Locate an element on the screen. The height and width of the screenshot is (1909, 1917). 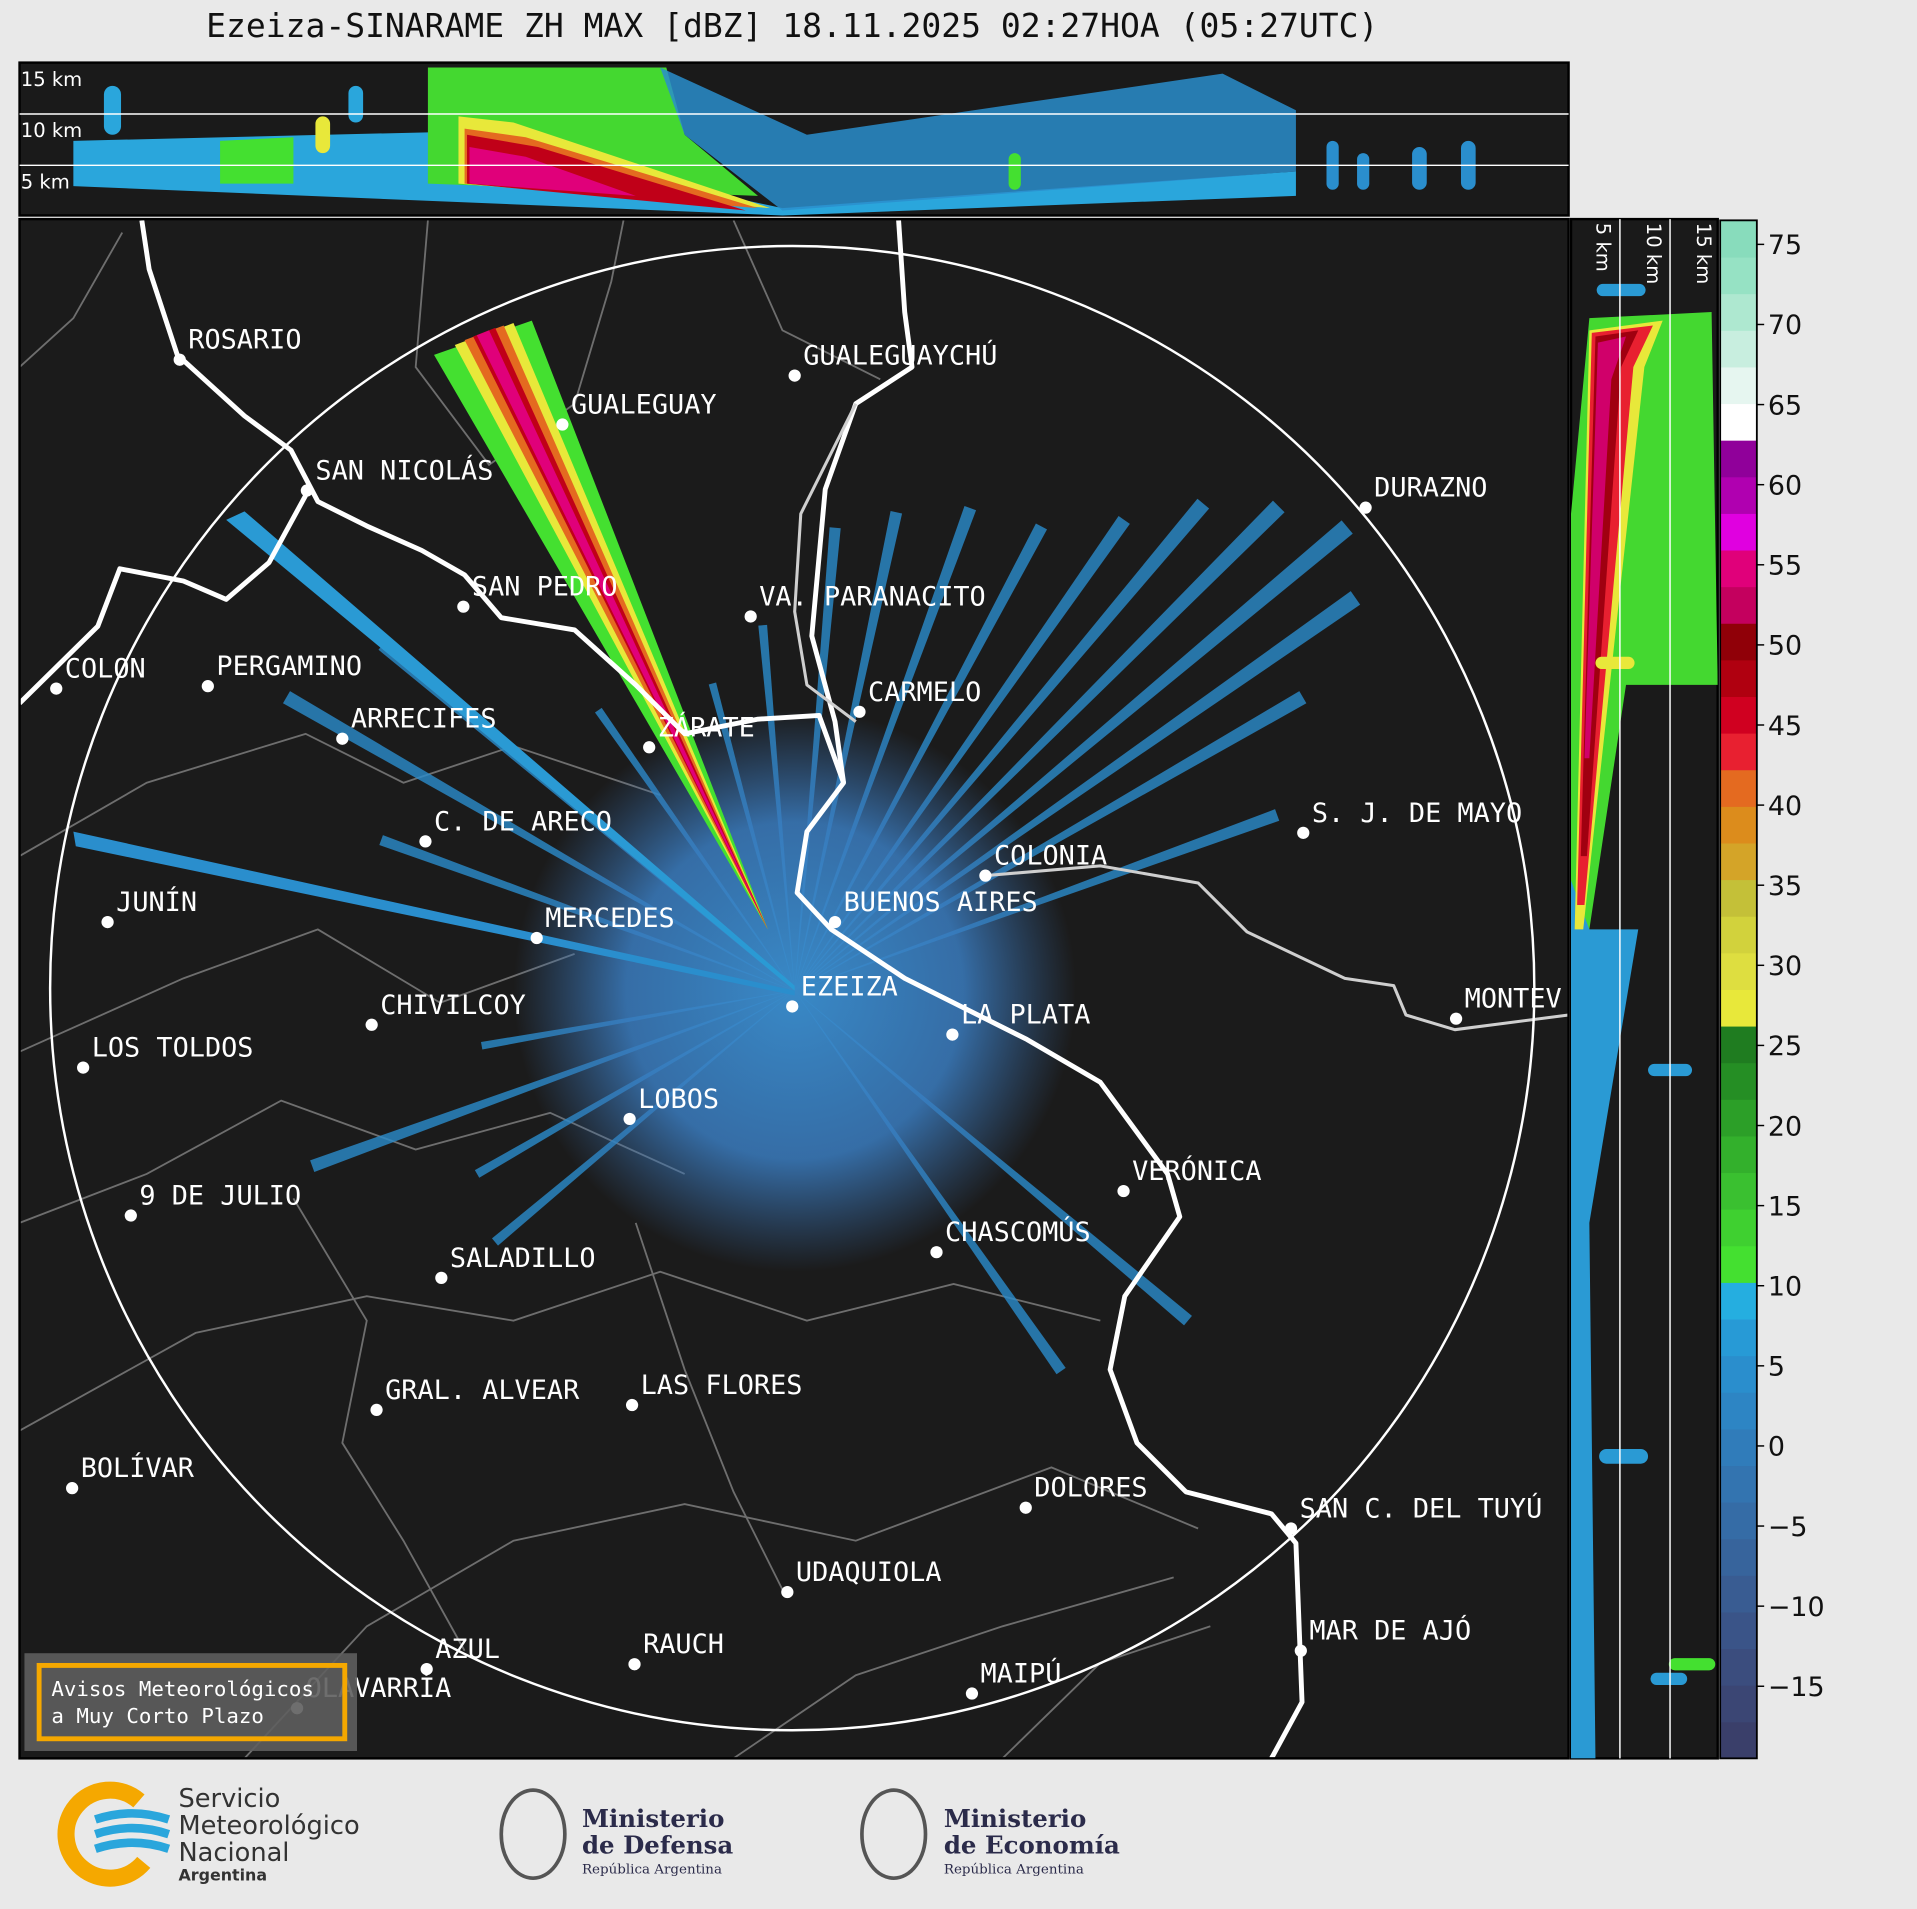
city-label: AZUL is located at coordinates (467, 1649).